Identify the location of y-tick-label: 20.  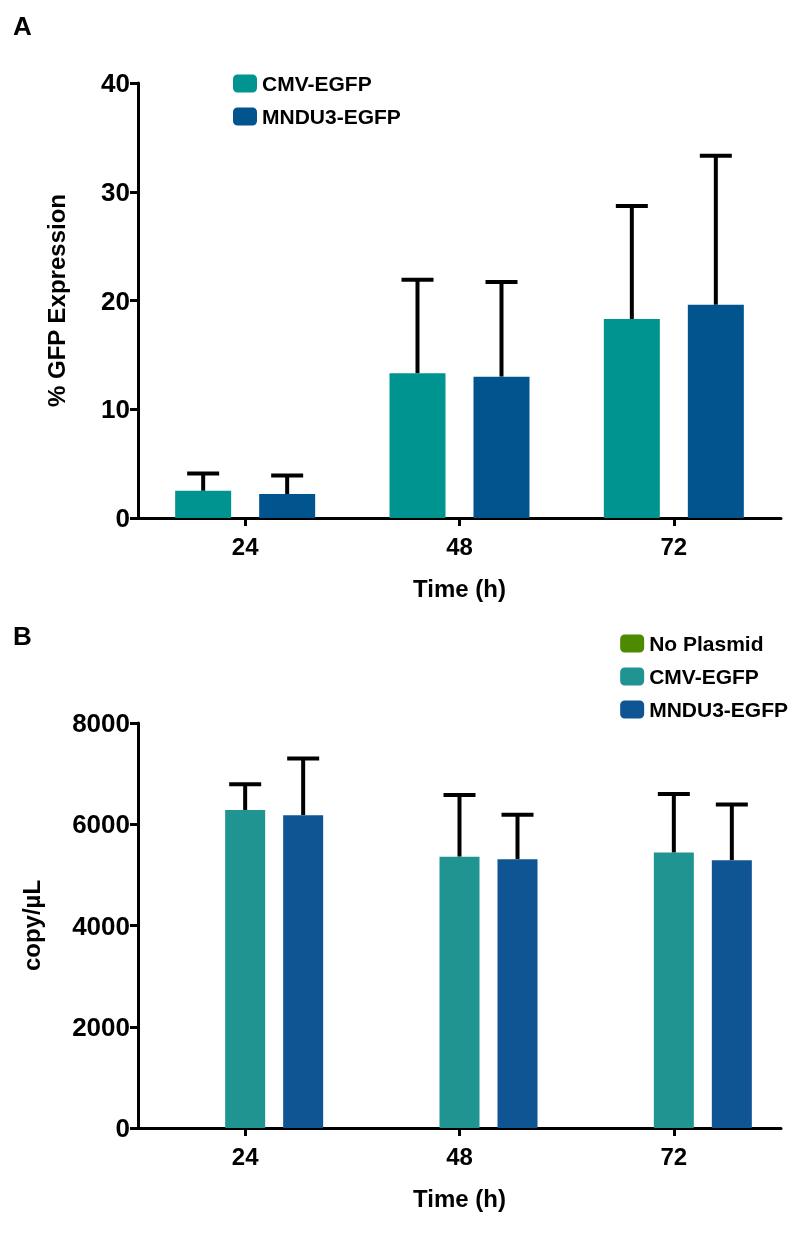
(115, 300).